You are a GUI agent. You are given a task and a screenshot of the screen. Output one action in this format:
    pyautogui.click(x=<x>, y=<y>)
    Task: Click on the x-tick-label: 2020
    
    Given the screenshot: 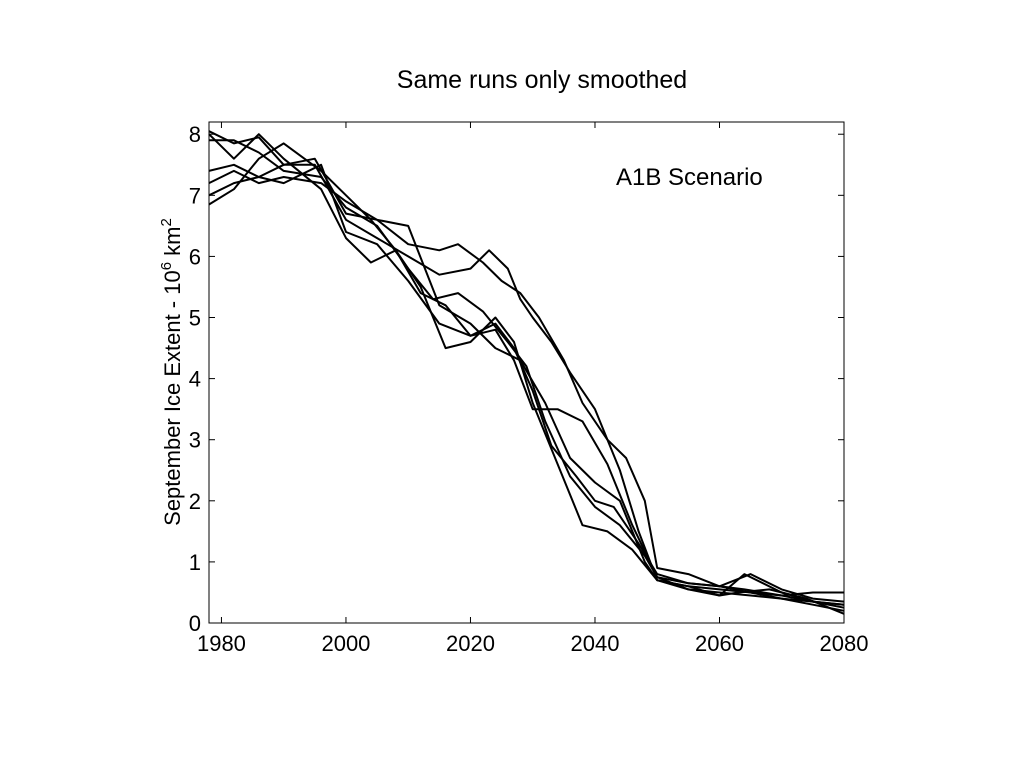 What is the action you would take?
    pyautogui.click(x=470, y=643)
    